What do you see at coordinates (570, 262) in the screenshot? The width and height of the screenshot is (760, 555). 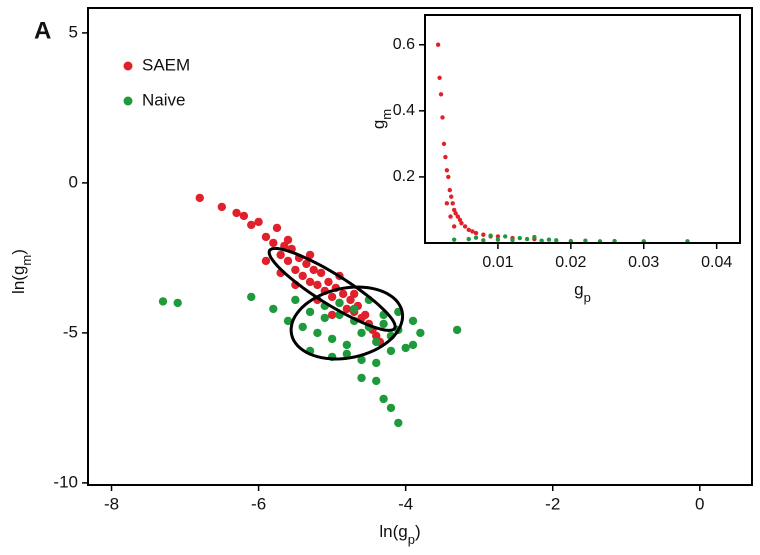 I see `x-tick-label: 0.02` at bounding box center [570, 262].